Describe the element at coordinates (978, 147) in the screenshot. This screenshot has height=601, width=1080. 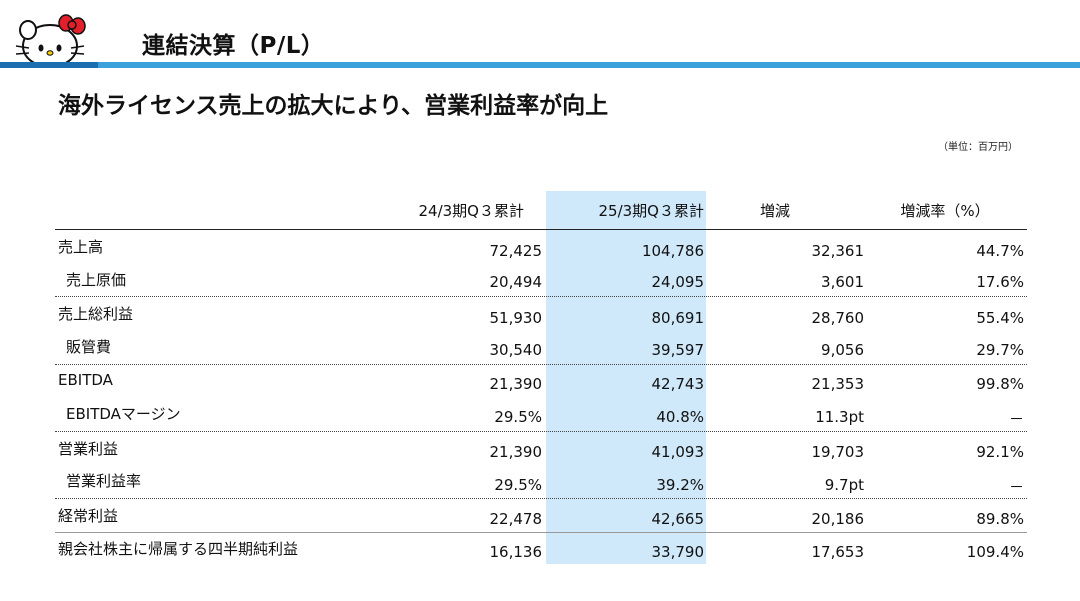
I see `unit-note: （単位：百万円）` at that location.